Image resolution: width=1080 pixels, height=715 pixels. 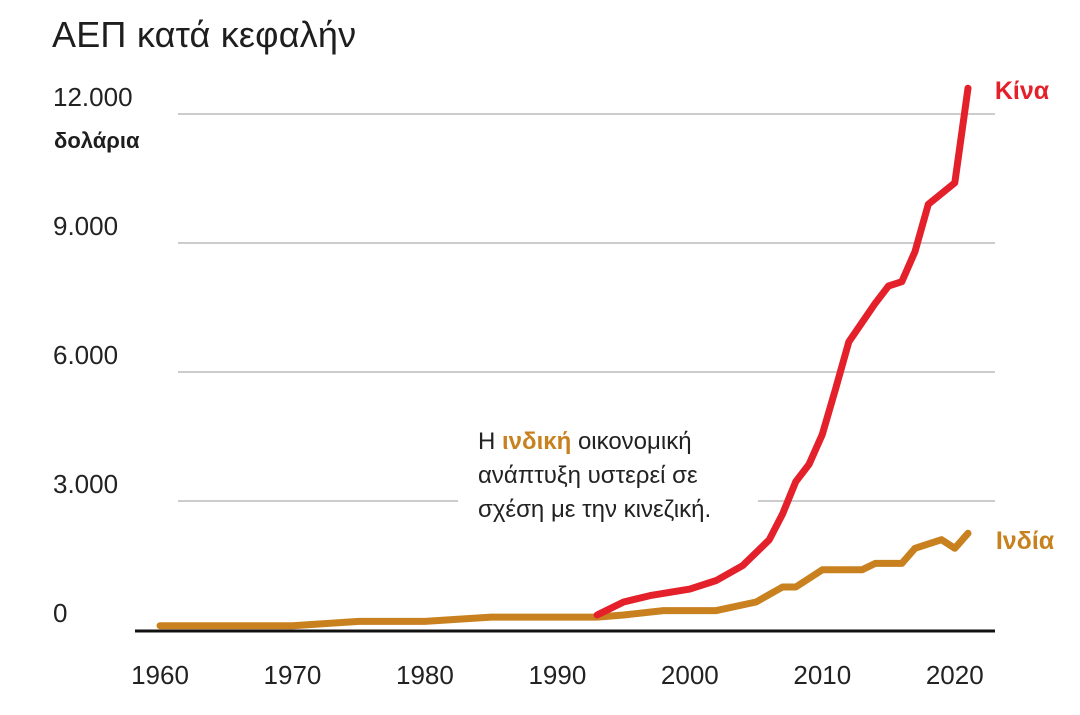 I want to click on series-label-1: Κίνα, so click(x=1022, y=91).